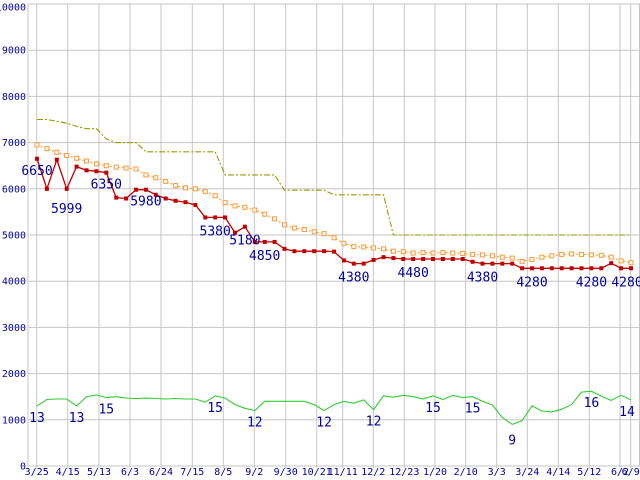  I want to click on x-axis-tick-label: 2/10, so click(466, 472).